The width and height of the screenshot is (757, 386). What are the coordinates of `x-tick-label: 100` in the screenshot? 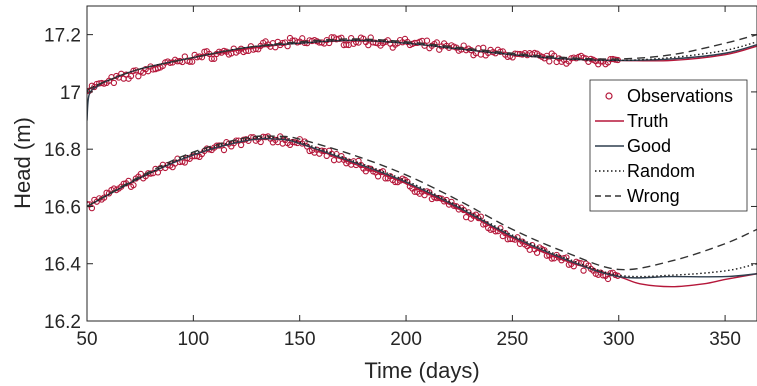 It's located at (193, 339).